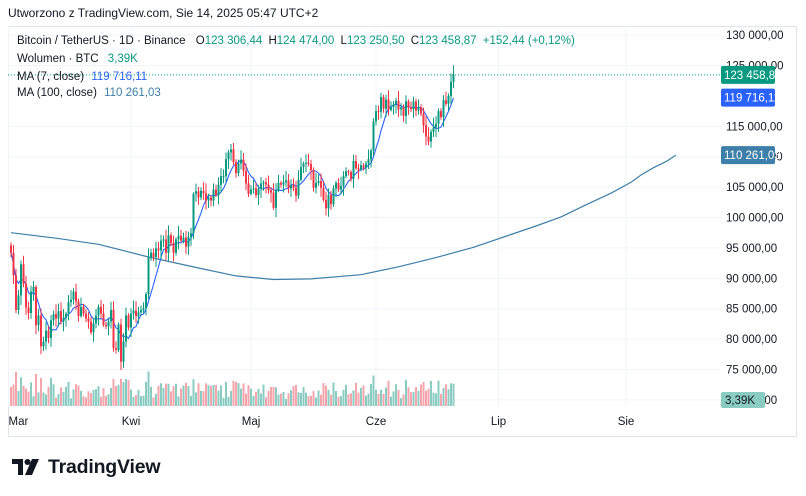  I want to click on legend-ma7: MA (7, close) 119 716,11, so click(82, 77).